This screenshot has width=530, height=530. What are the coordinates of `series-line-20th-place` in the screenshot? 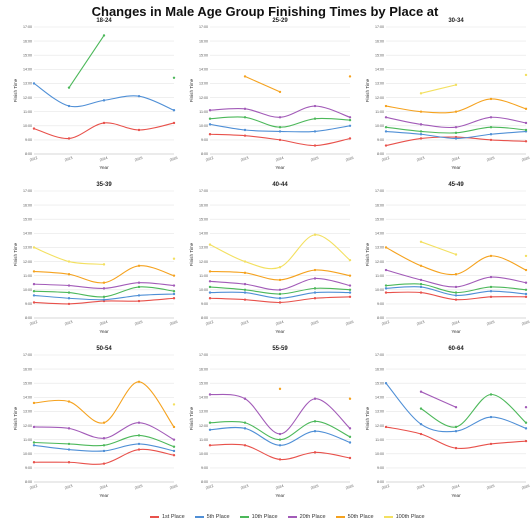 It's located at (438, 399).